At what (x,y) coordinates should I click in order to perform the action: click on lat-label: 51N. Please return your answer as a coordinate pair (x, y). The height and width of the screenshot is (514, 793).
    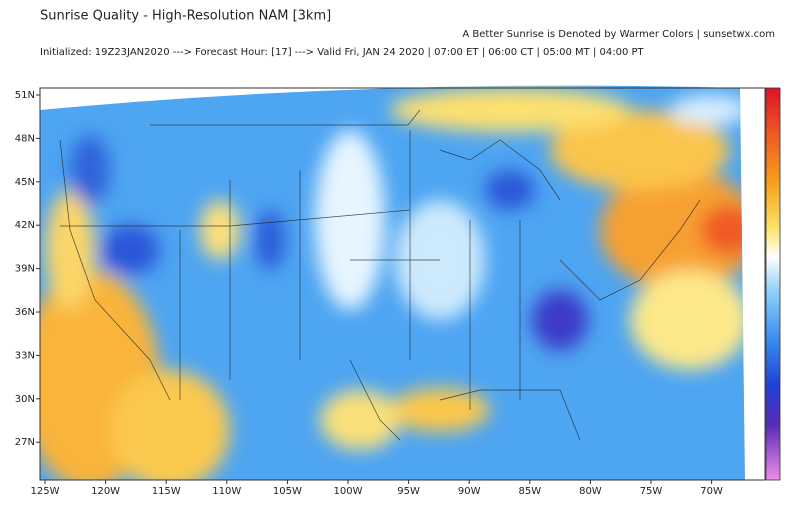
    Looking at the image, I should click on (25, 95).